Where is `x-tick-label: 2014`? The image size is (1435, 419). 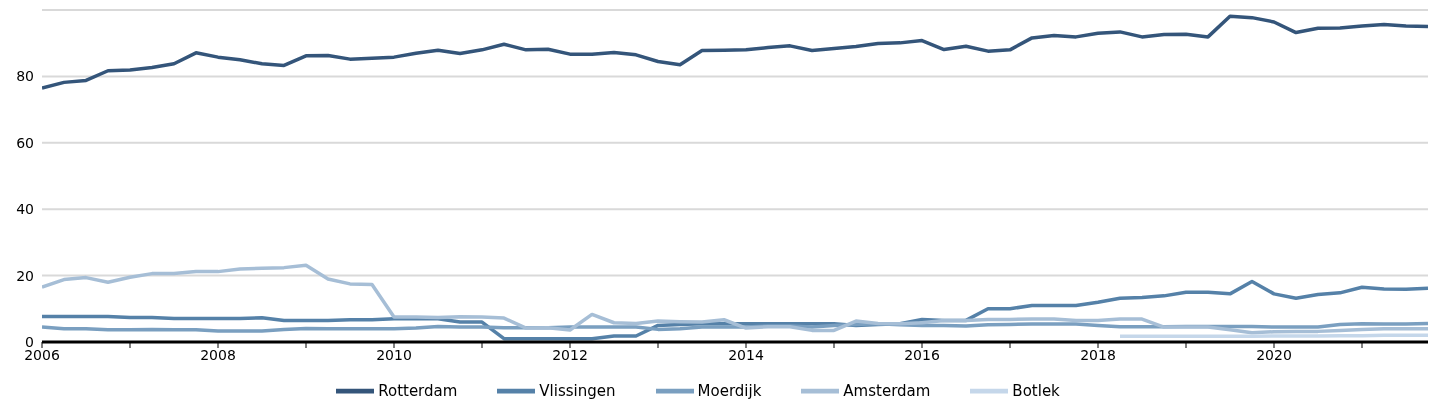
x-tick-label: 2014 is located at coordinates (746, 354).